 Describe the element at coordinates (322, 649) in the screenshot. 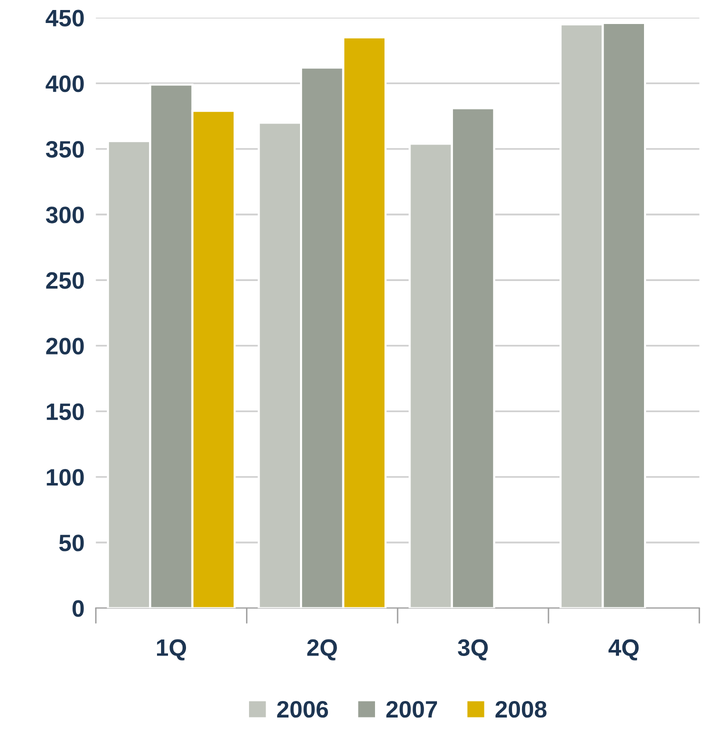

I see `x-tick-label: 2Q` at that location.